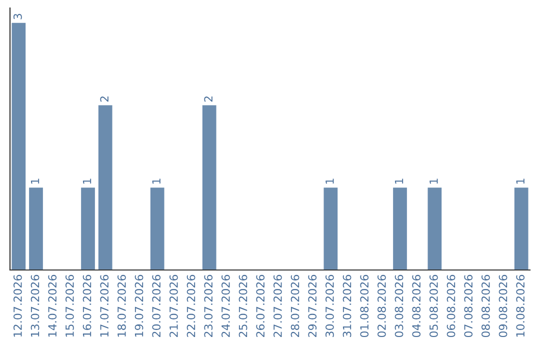 The image size is (540, 340). What do you see at coordinates (156, 305) in the screenshot?
I see `x-tick-label: 20.07.2026` at bounding box center [156, 305].